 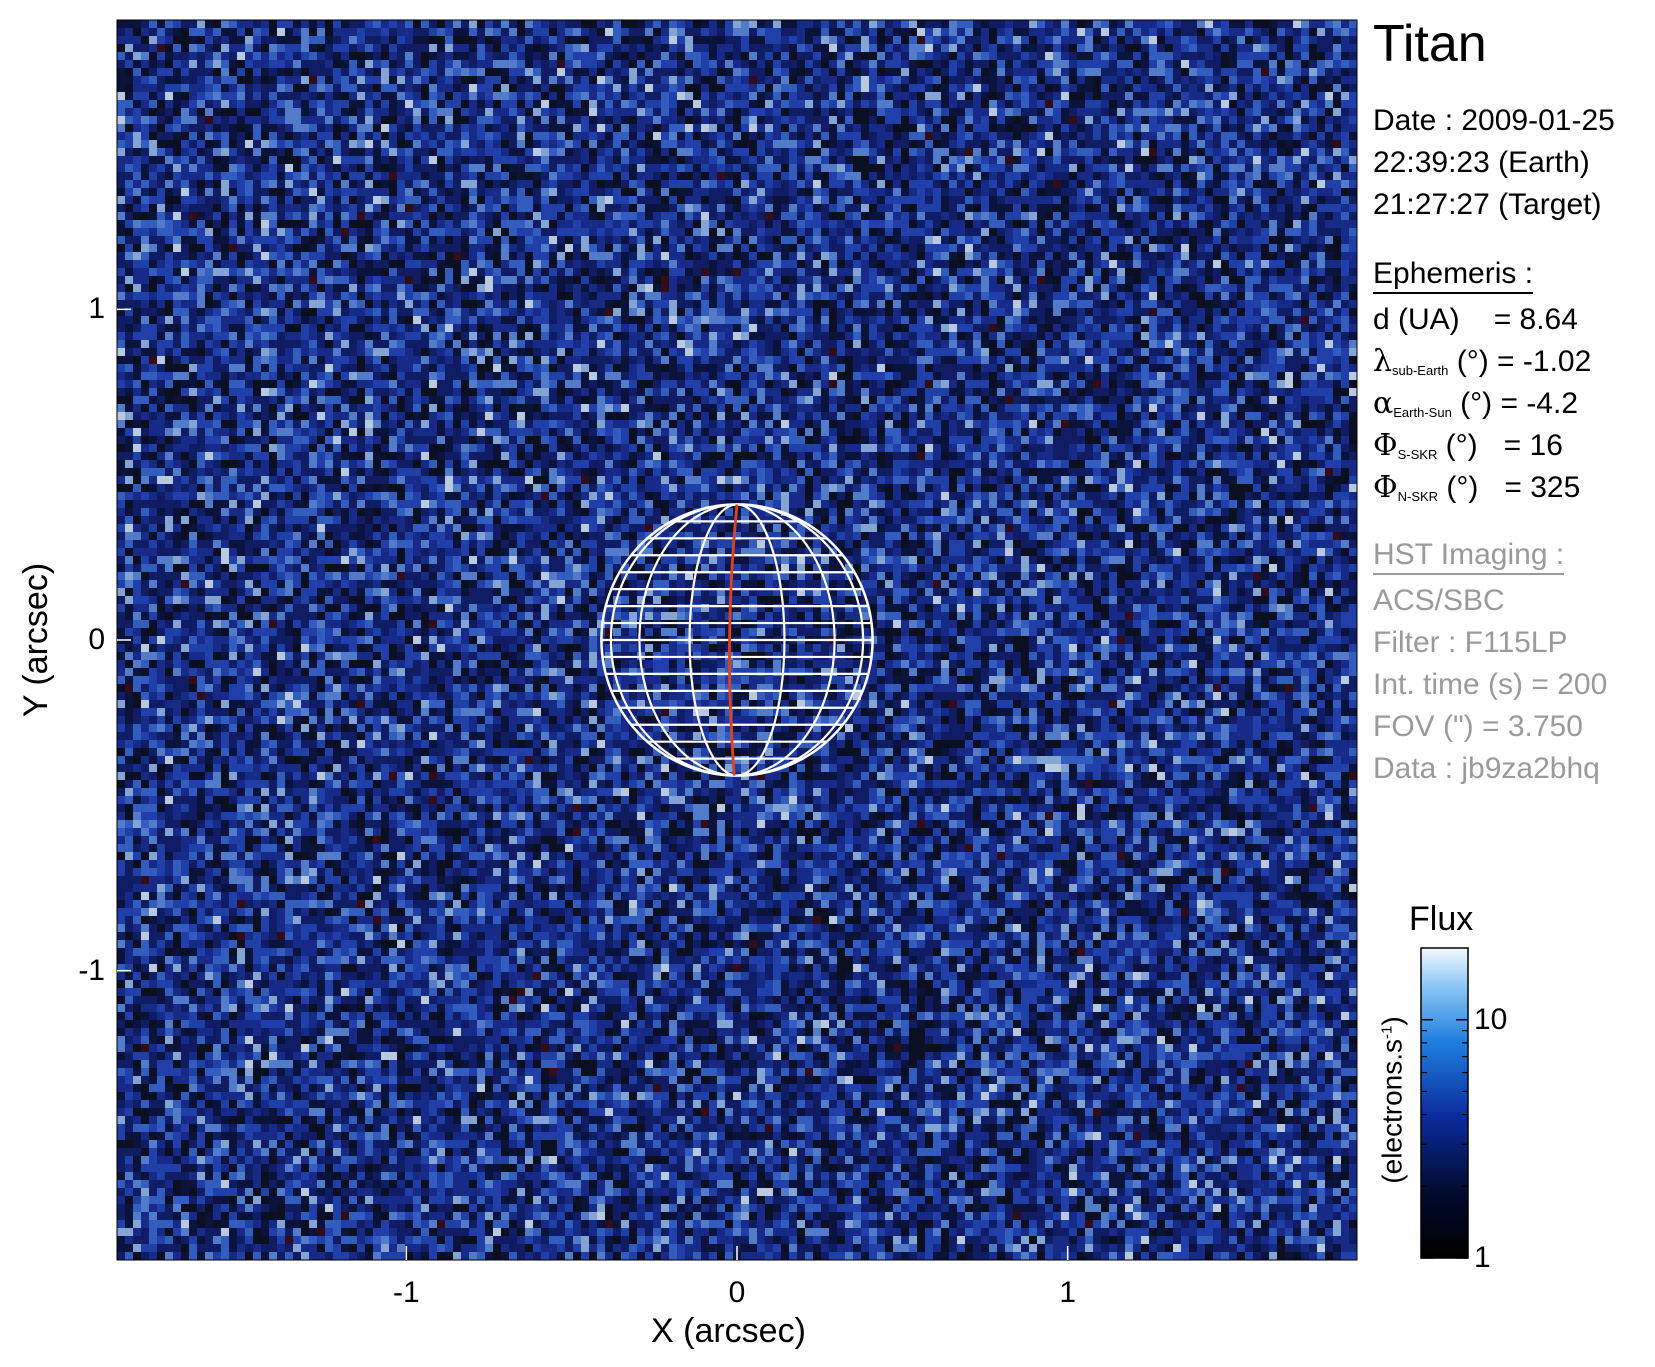 I want to click on ephem-phi-n: ΦN-SKR (°) = 325, so click(x=1476, y=492).